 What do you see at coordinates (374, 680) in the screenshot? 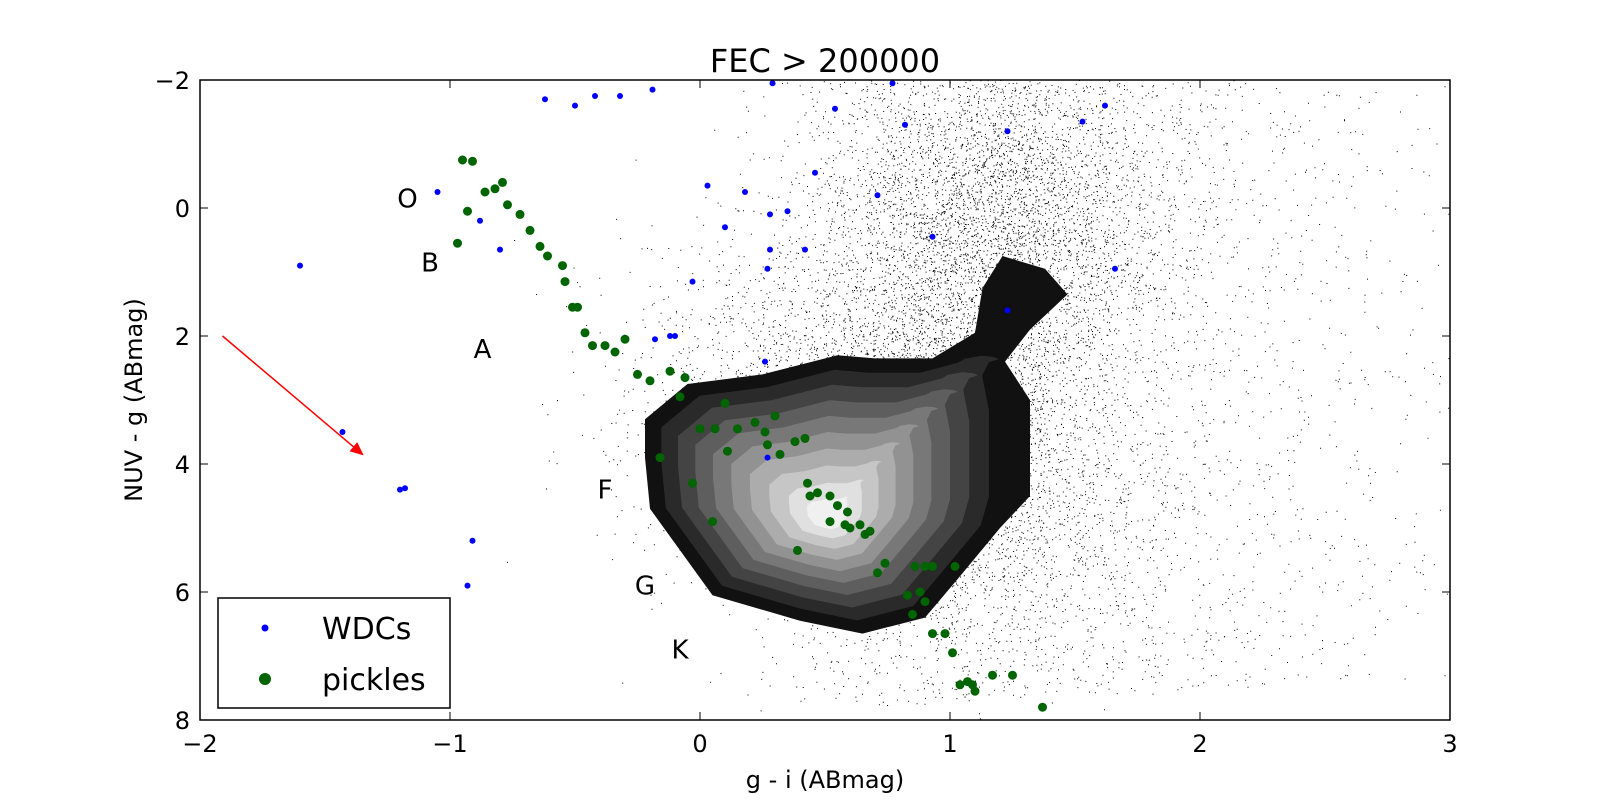
I see `legend-label-pickles: pickles` at bounding box center [374, 680].